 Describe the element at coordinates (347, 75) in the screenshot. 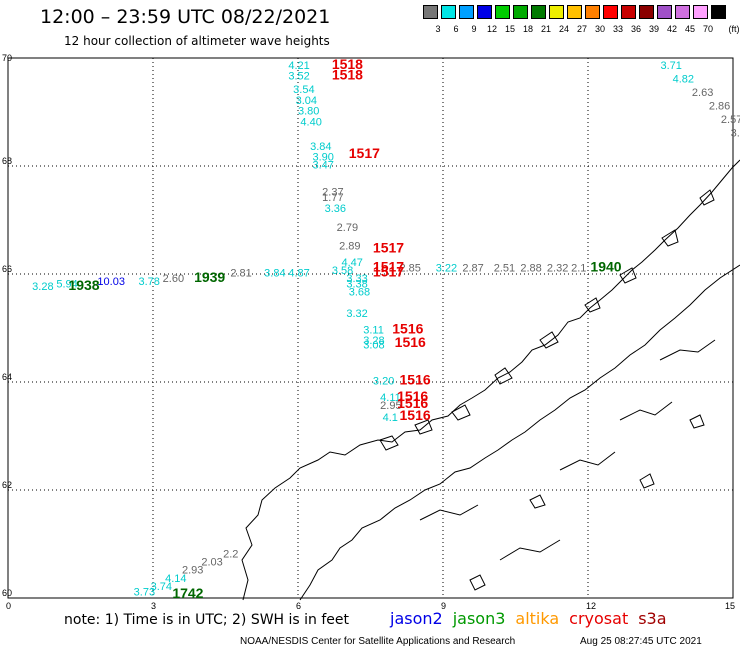

I see `pass-time-label: 1518` at that location.